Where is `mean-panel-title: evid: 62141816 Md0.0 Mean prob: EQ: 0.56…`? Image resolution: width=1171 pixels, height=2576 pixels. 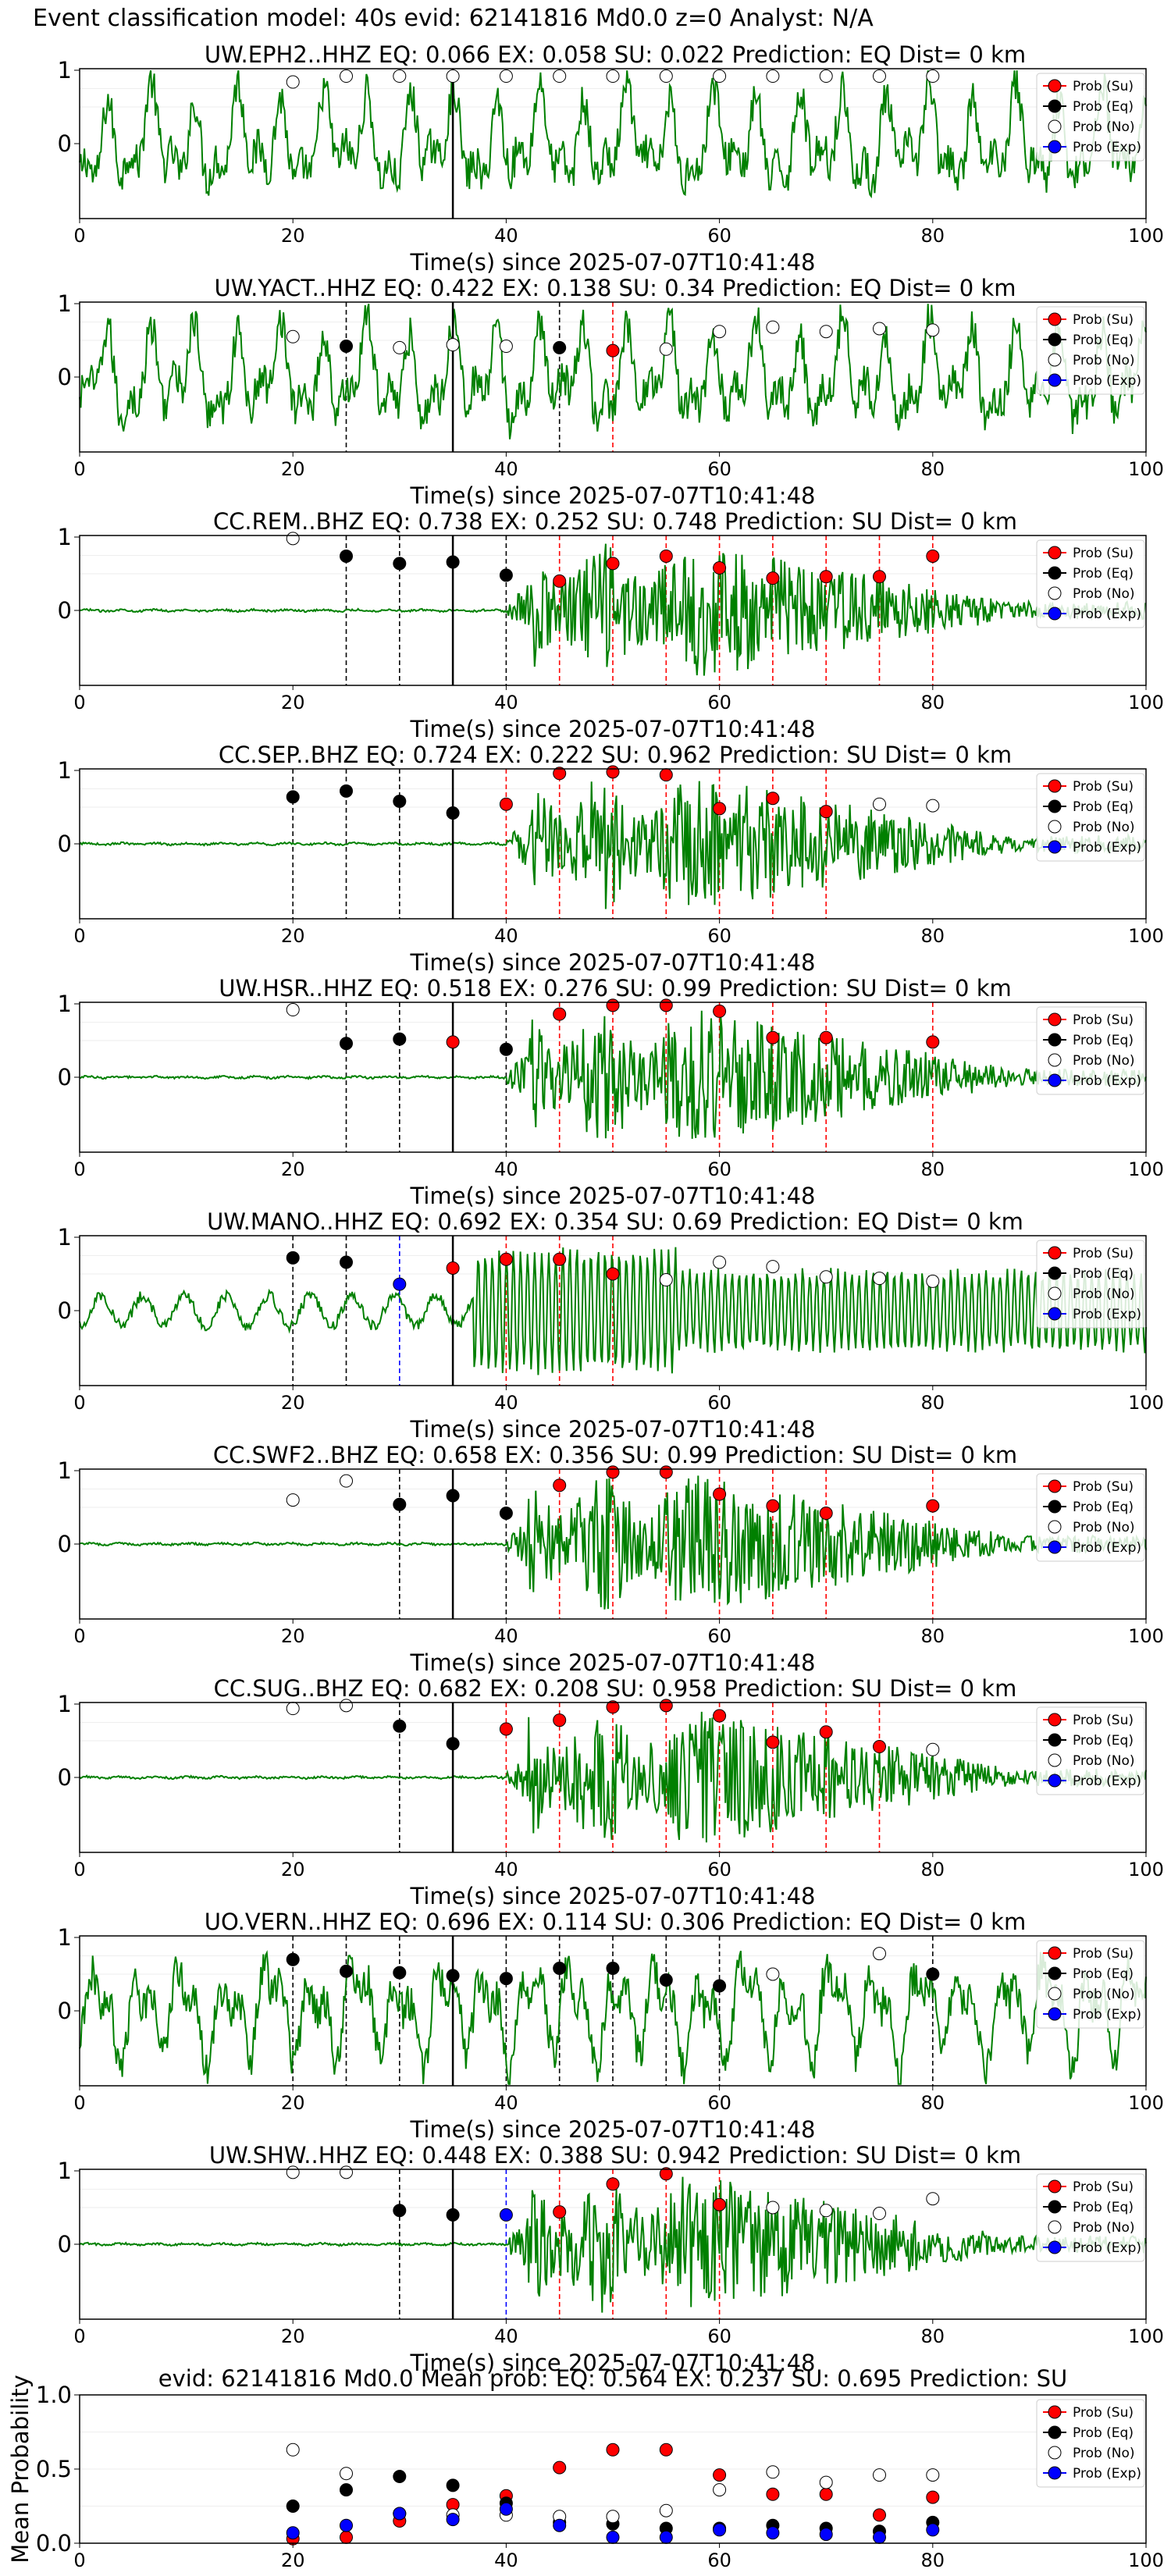
mean-panel-title: evid: 62141816 Md0.0 Mean prob: EQ: 0.56… is located at coordinates (612, 2378).